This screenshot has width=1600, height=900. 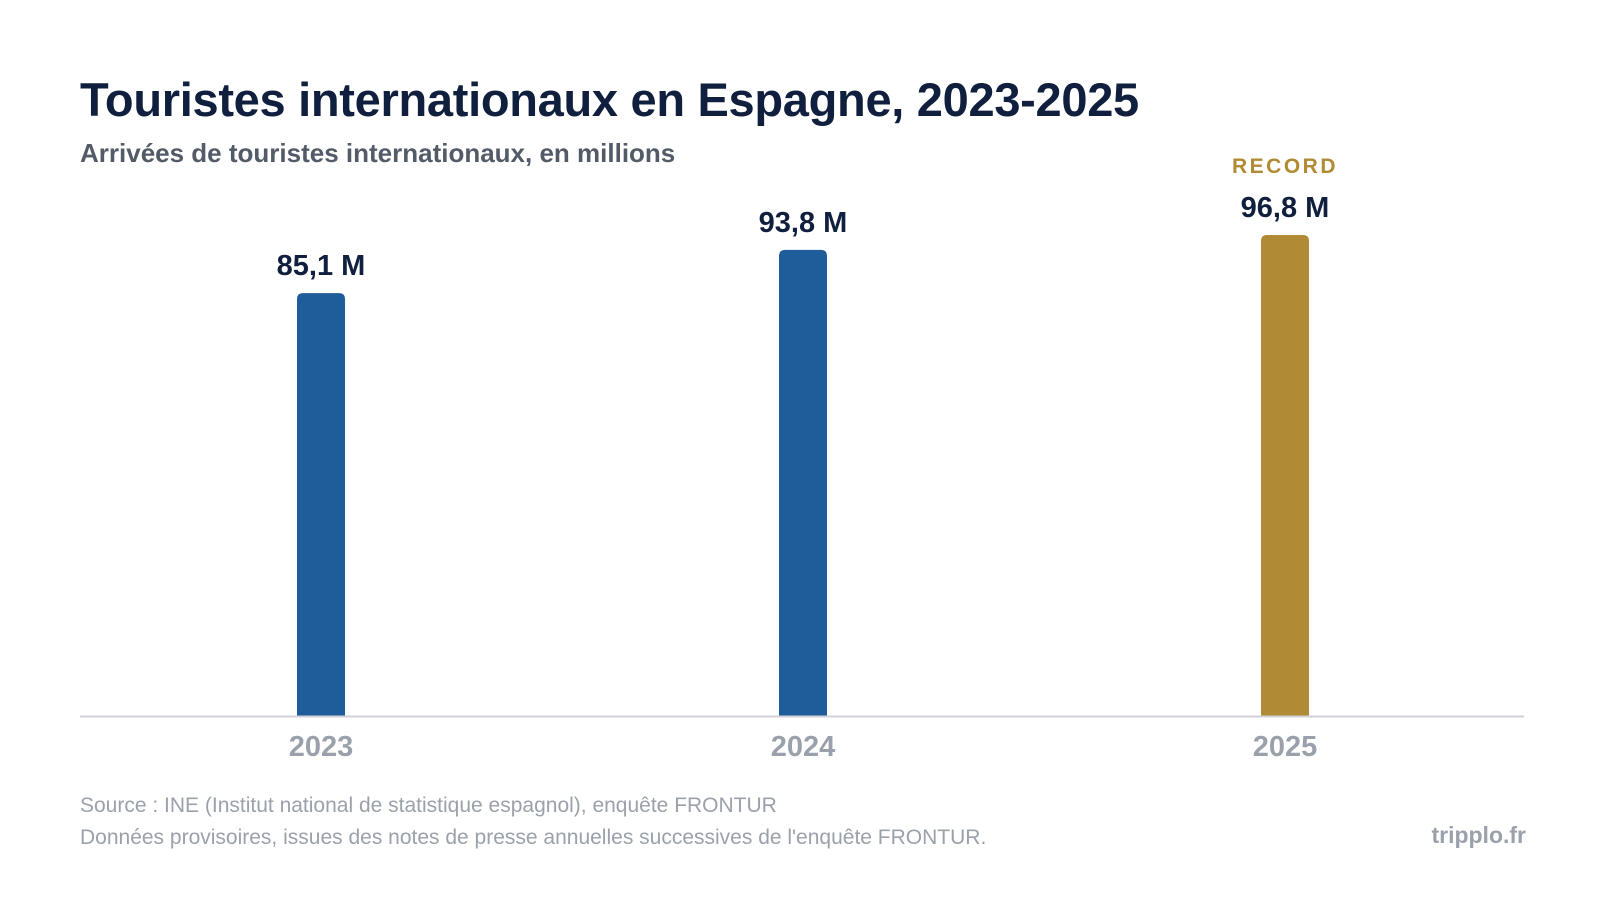 What do you see at coordinates (1285, 166) in the screenshot?
I see `annotation-2025: RECORD` at bounding box center [1285, 166].